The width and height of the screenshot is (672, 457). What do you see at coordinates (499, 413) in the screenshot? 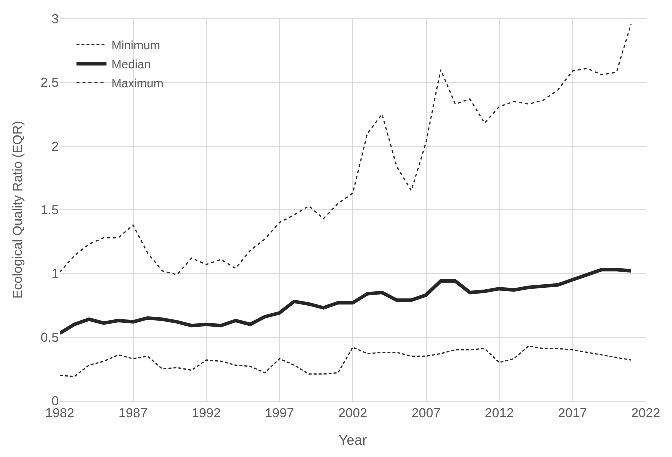
I see `x-tick-label: 2012` at bounding box center [499, 413].